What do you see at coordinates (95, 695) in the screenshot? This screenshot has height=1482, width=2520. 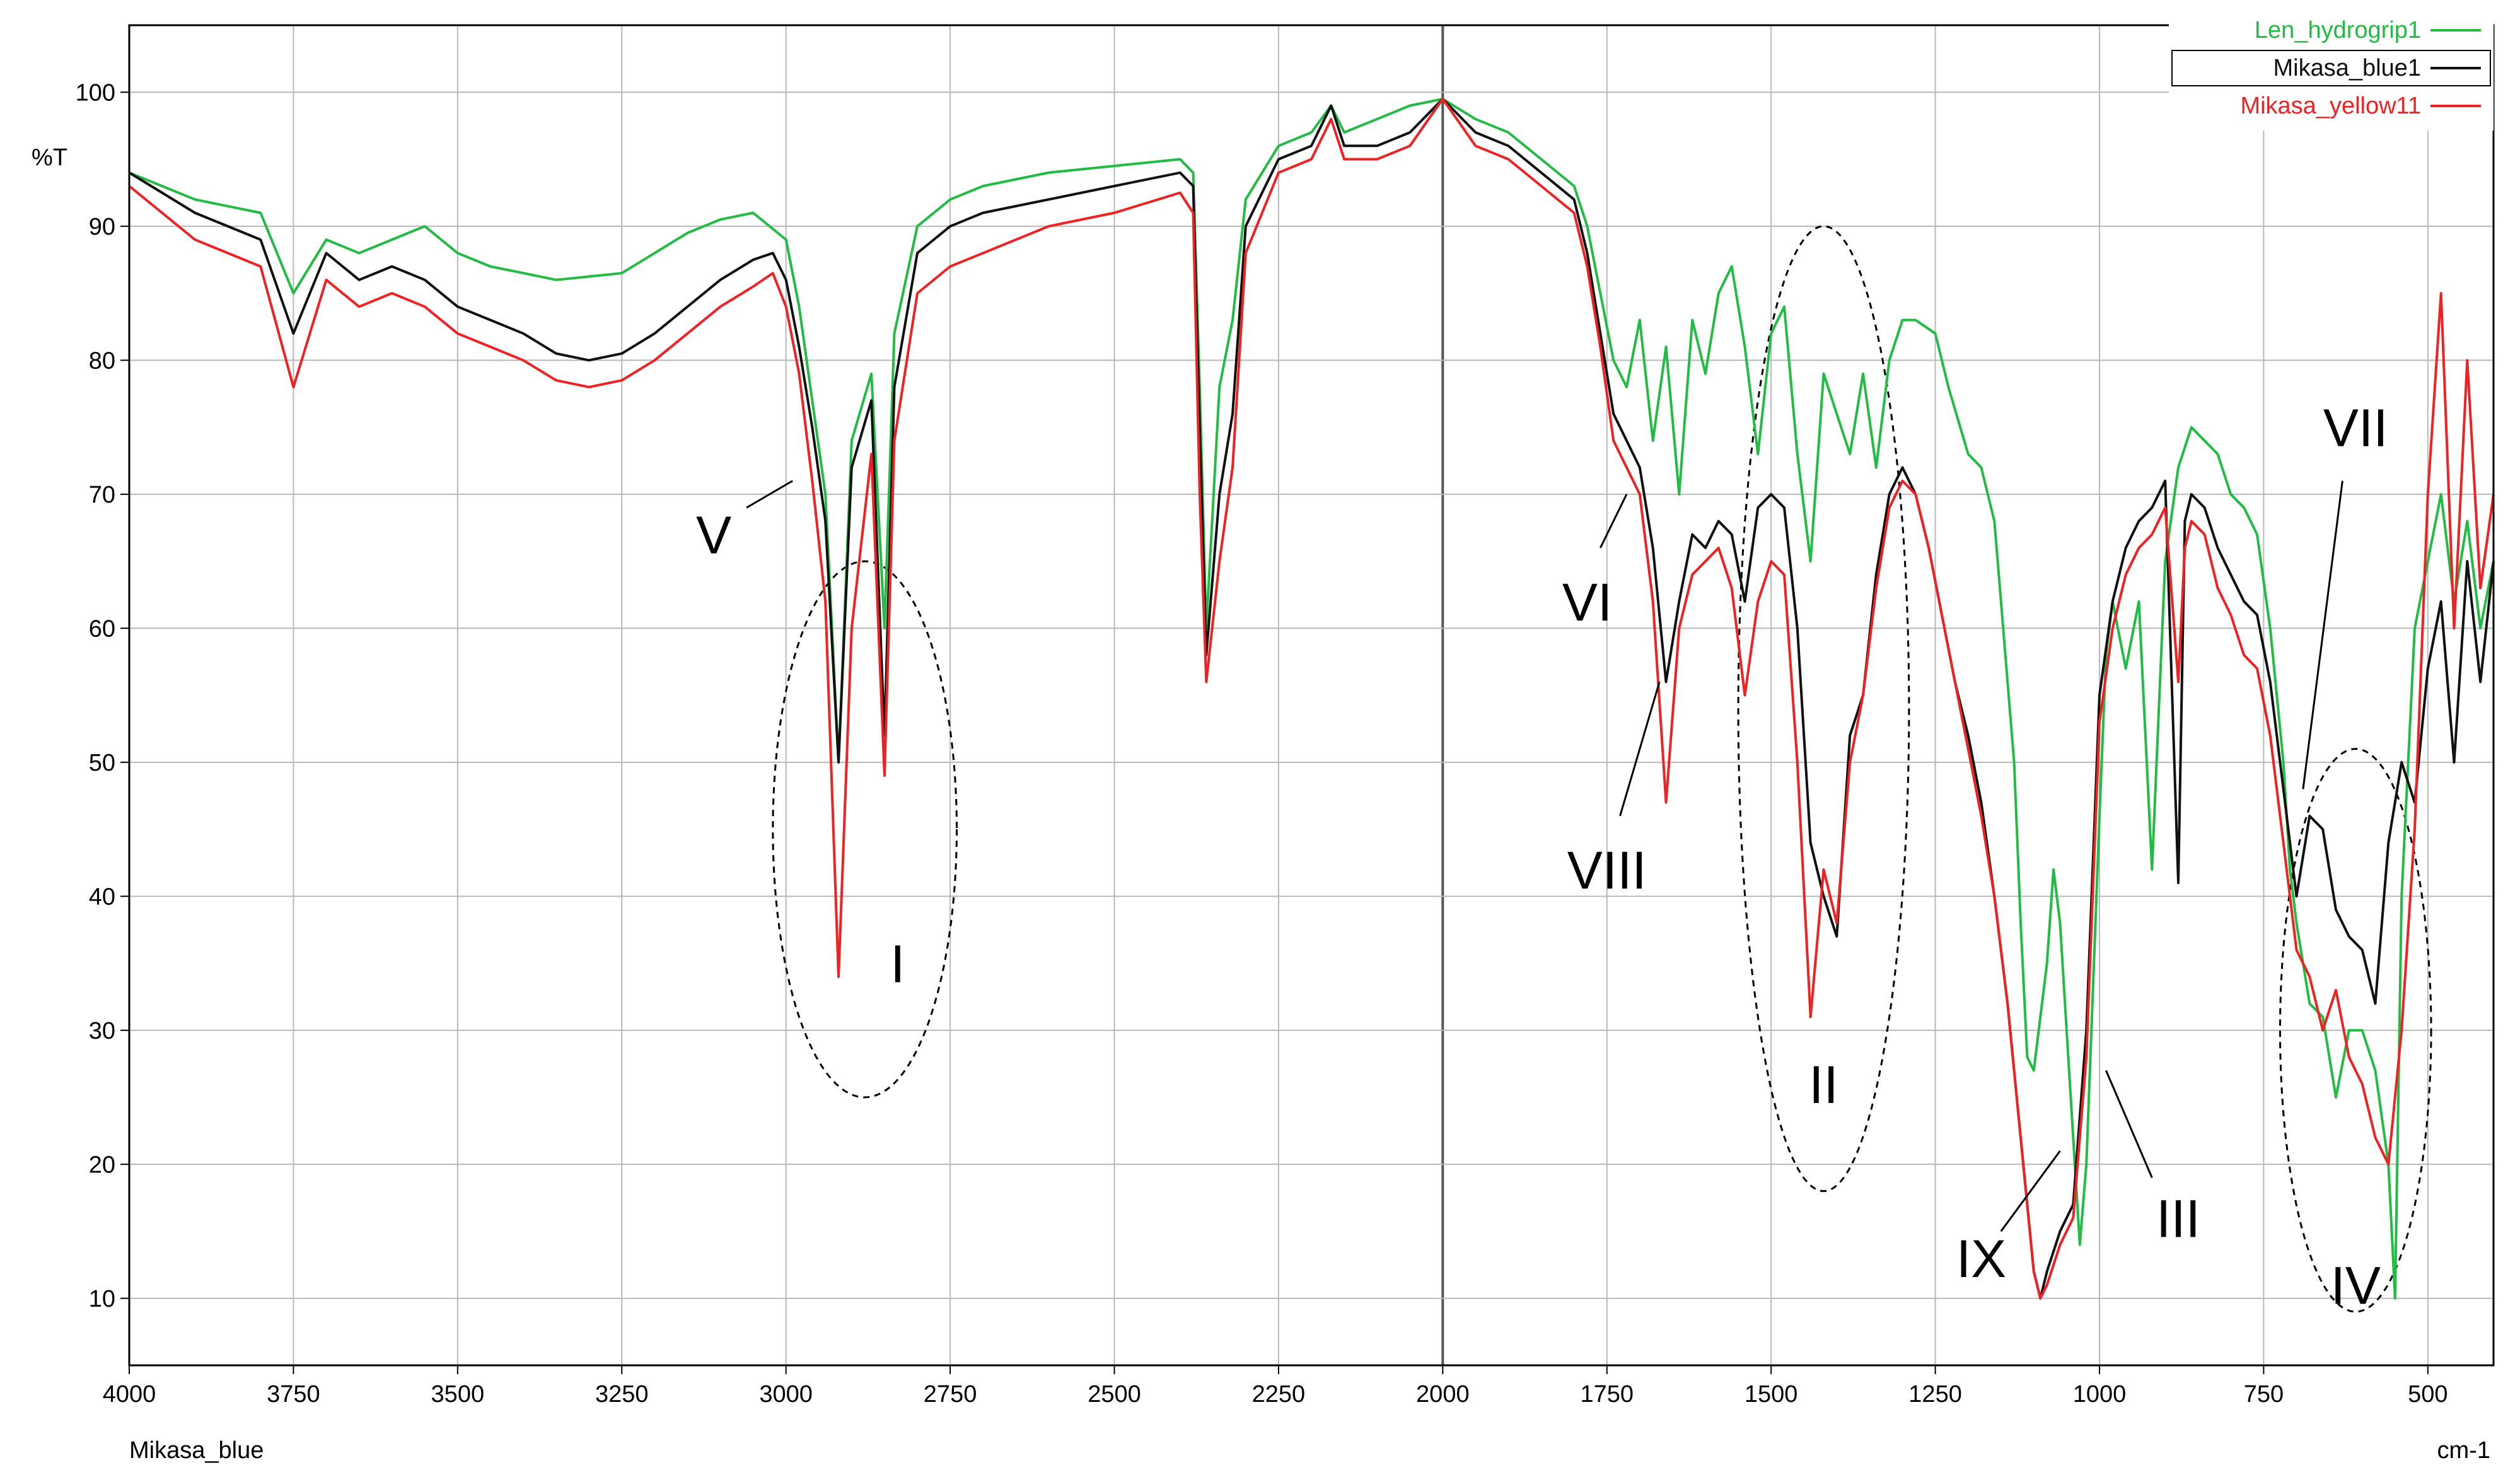 I see `y-tick-labels: 10 20 30 40 50 60 70 80 90 100` at bounding box center [95, 695].